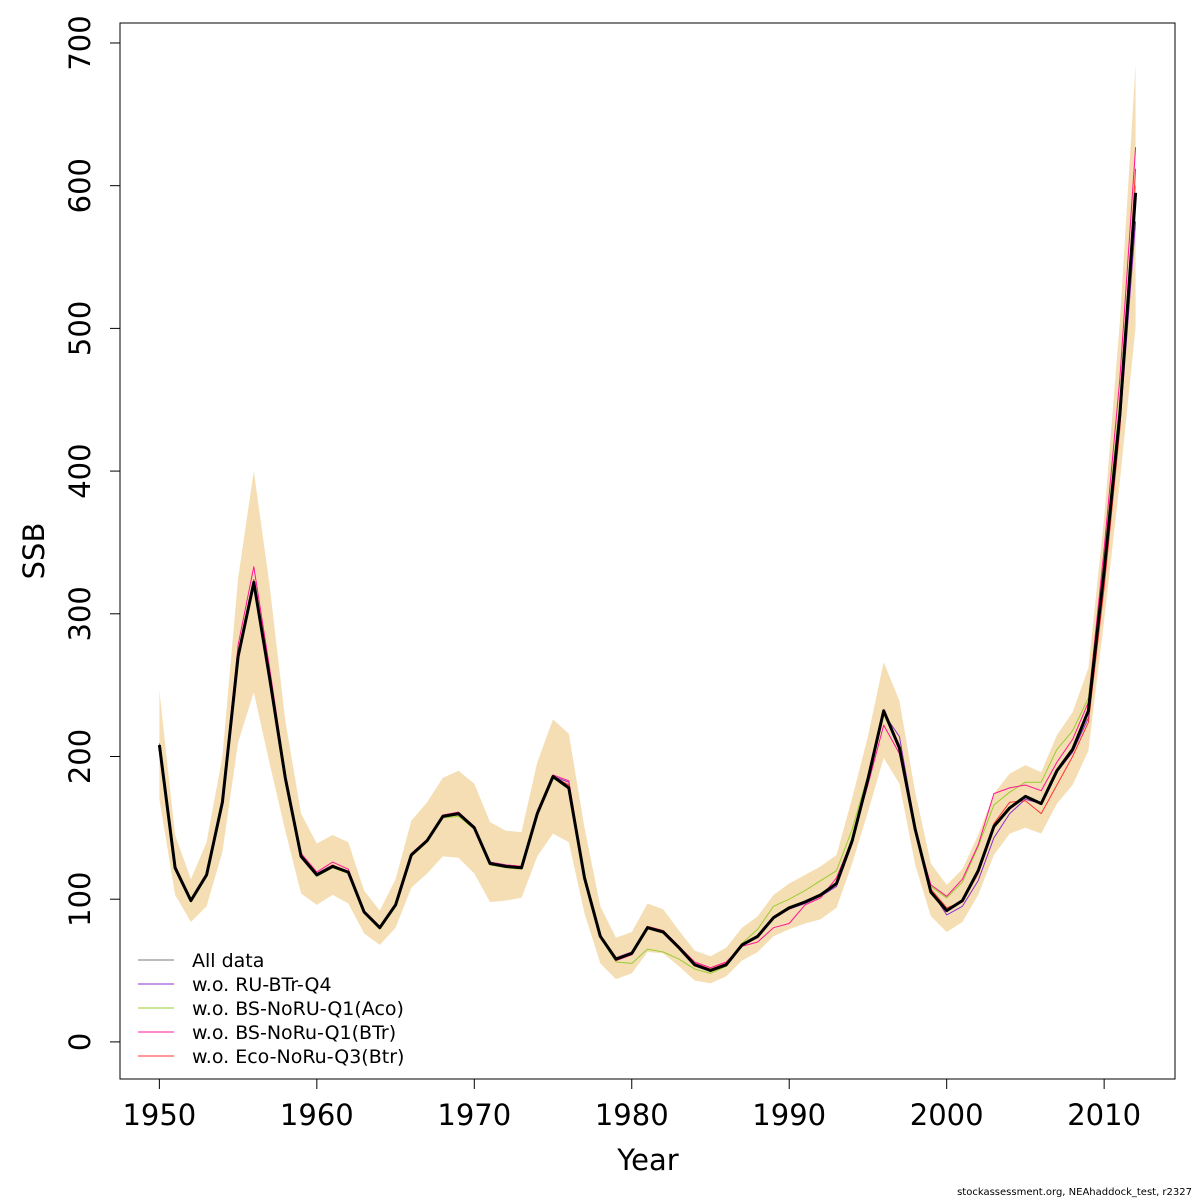 This screenshot has height=1200, width=1200. I want to click on x-tick-label: 1950, so click(159, 1115).